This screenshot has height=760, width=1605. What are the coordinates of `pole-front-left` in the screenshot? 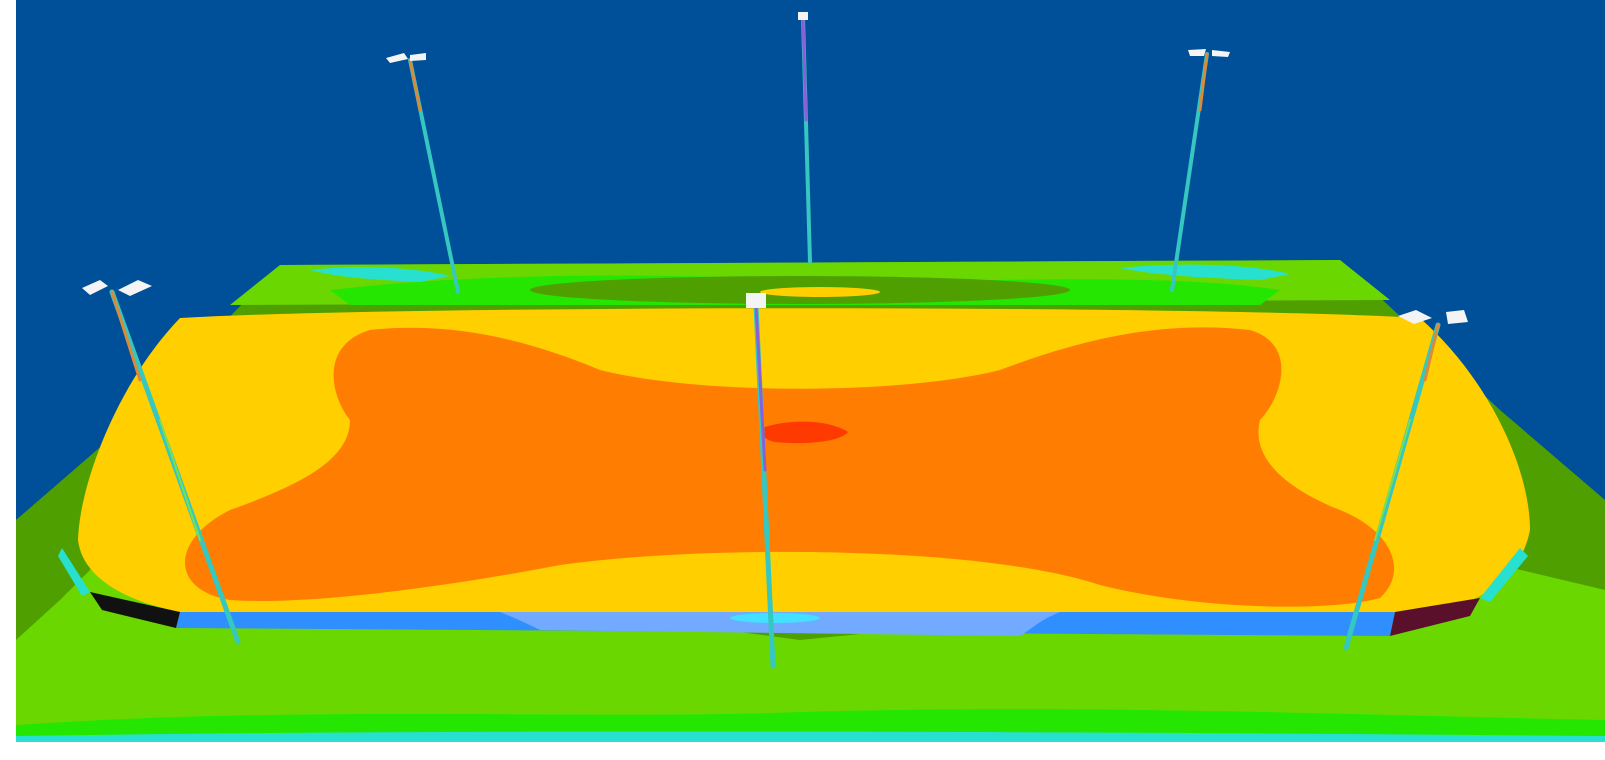 It's located at (161, 462).